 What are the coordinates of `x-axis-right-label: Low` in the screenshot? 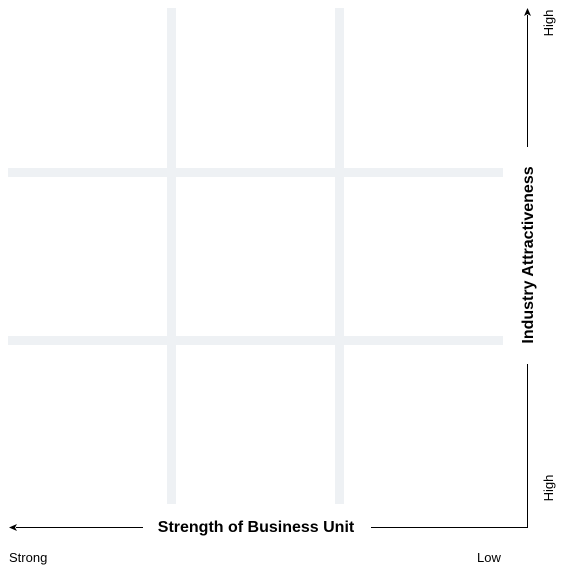 It's located at (489, 557).